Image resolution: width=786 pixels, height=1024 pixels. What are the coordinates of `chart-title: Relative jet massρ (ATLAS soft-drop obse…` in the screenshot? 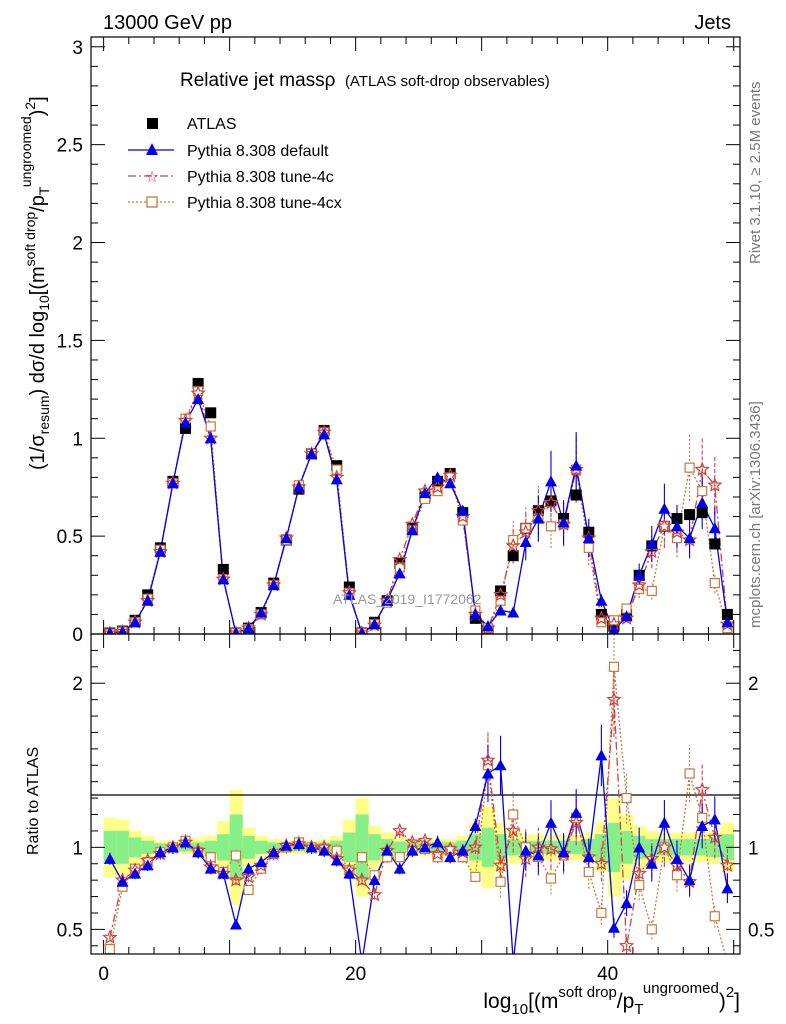 It's located at (365, 80).